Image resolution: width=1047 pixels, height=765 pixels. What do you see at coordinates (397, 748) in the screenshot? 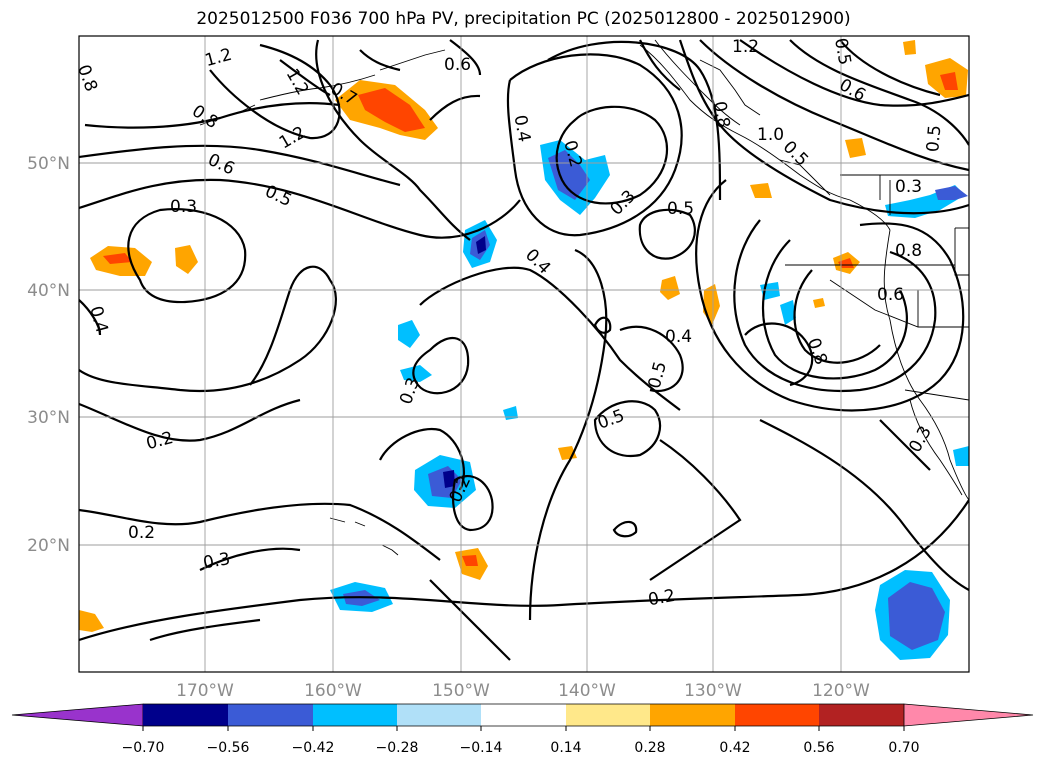
I see `colorbar-label: −0.28` at bounding box center [397, 748].